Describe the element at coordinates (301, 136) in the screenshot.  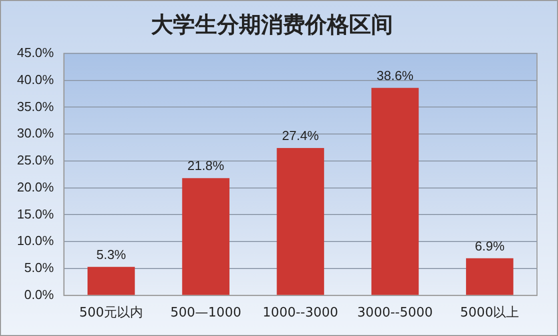
I see `data-label: 27.4%` at that location.